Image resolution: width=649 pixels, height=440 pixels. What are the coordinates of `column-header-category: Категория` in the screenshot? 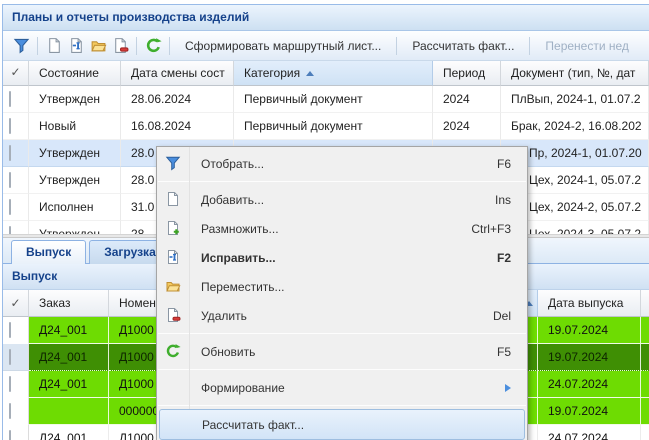 It's located at (333, 73).